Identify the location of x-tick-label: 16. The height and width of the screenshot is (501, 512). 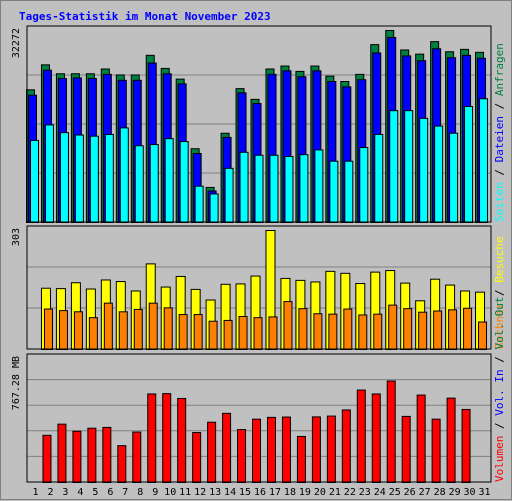
(260, 492).